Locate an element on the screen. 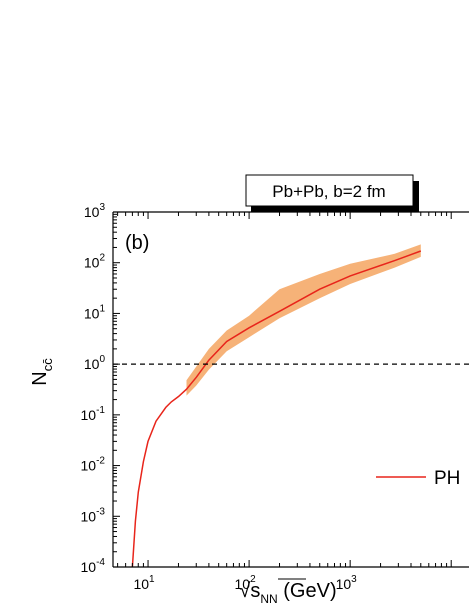 Image resolution: width=469 pixels, height=607 pixels. y-tick-label: 10⁻¹ is located at coordinates (93, 414).